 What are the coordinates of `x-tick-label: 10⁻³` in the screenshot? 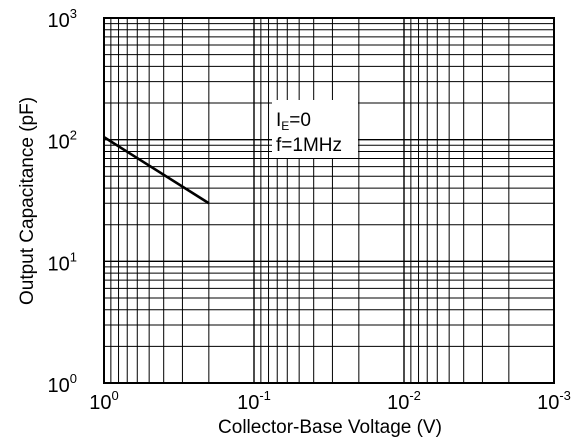 It's located at (554, 401).